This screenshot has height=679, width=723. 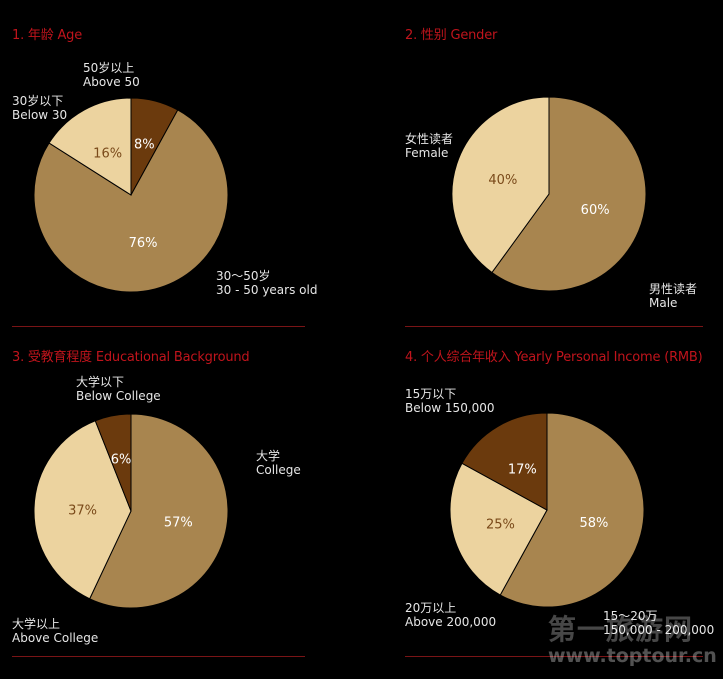 I want to click on label-below-college: 大学以下 Below College, so click(x=118, y=389).